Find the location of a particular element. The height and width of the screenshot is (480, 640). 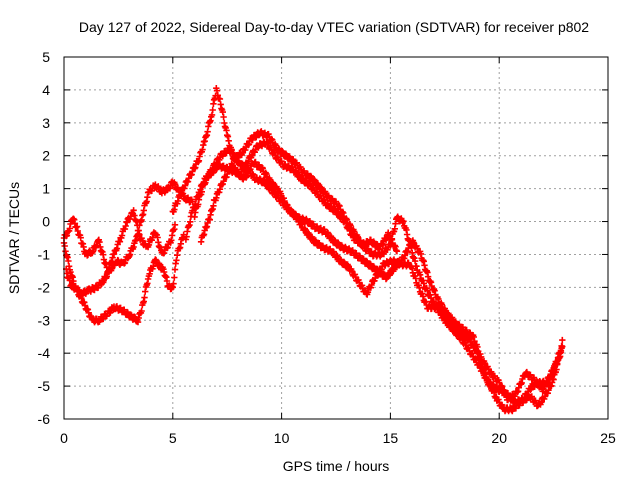

x-tick-label: 0 is located at coordinates (64, 438).